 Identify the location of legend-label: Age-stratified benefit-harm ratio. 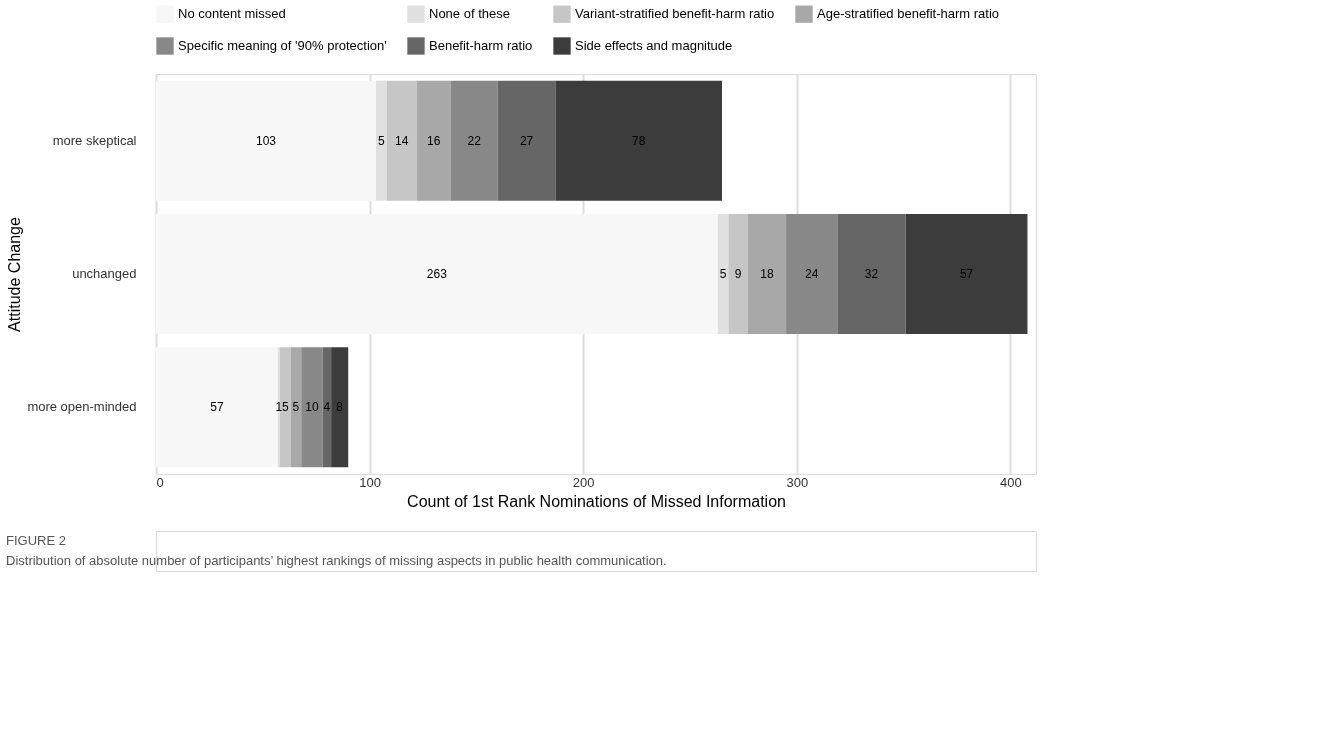
(908, 14).